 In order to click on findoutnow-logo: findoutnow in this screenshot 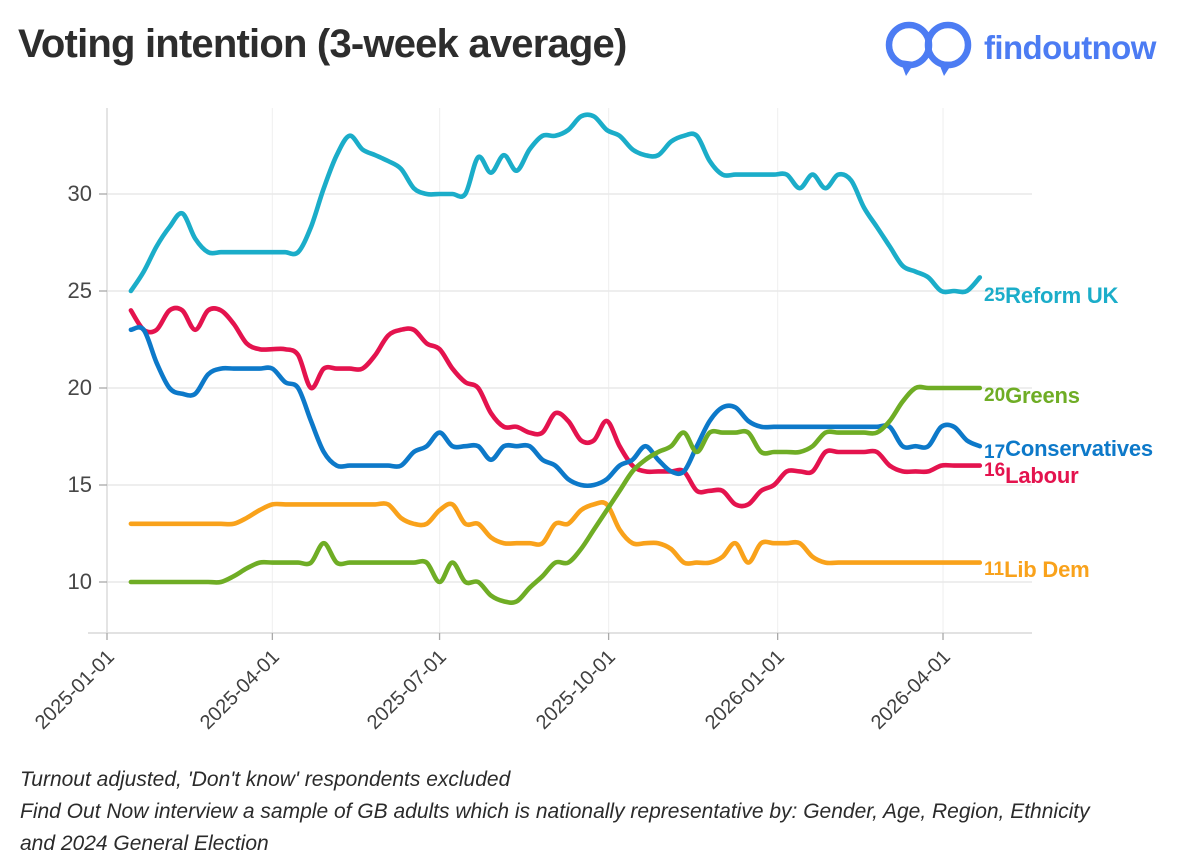, I will do `click(1040, 49)`.